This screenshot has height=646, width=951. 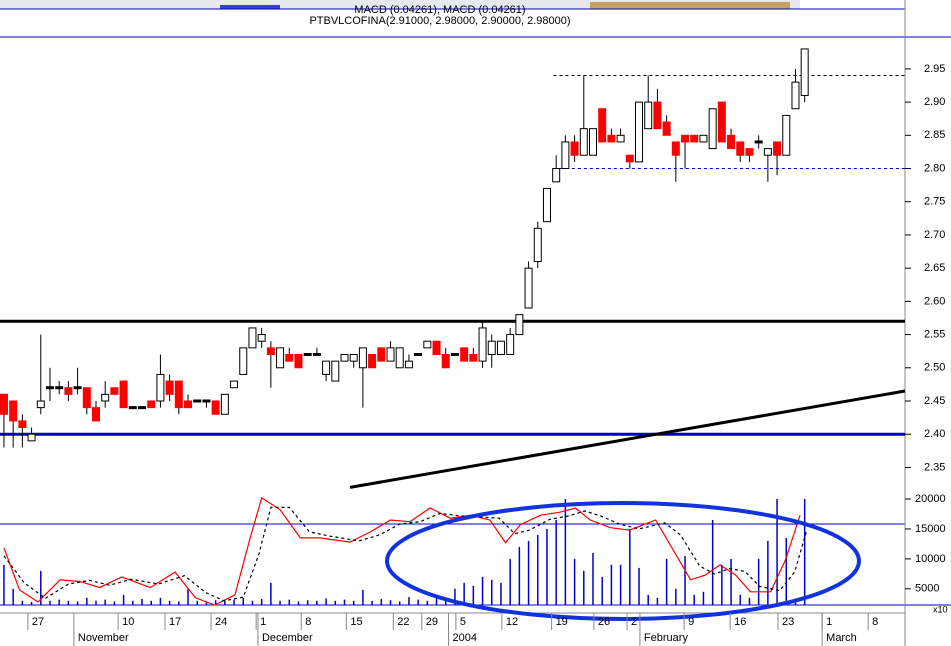 I want to click on y-tick-label: 2.80, so click(x=934, y=168).